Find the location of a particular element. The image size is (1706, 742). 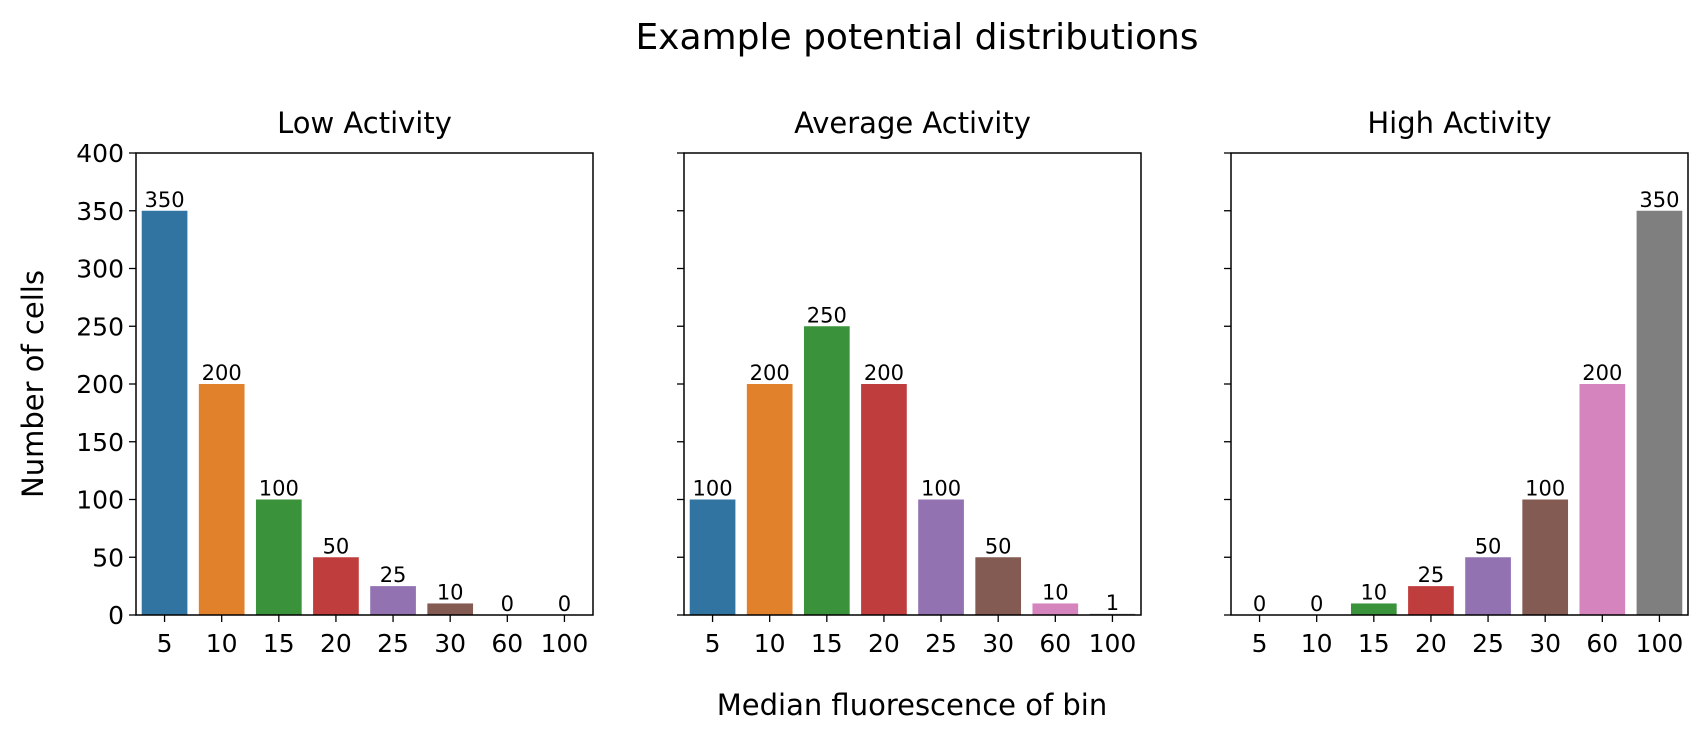

y-tick-label: 350 is located at coordinates (100, 211).